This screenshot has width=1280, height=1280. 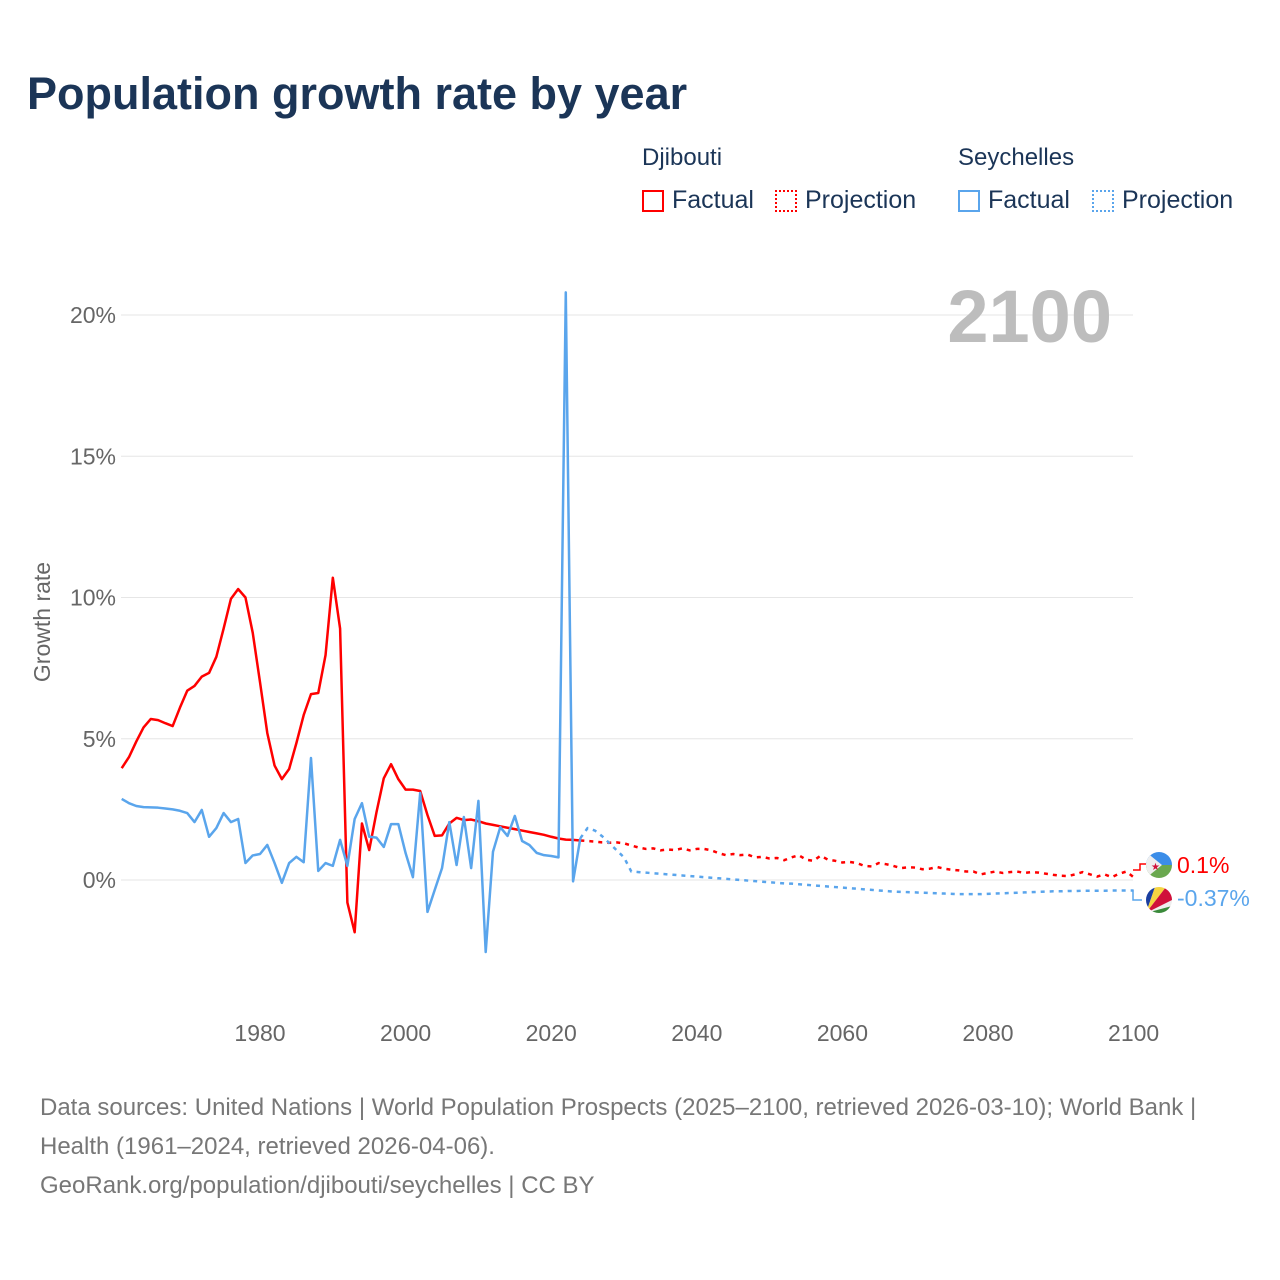 I want to click on y-axis-label: Growth rate, so click(x=42, y=622).